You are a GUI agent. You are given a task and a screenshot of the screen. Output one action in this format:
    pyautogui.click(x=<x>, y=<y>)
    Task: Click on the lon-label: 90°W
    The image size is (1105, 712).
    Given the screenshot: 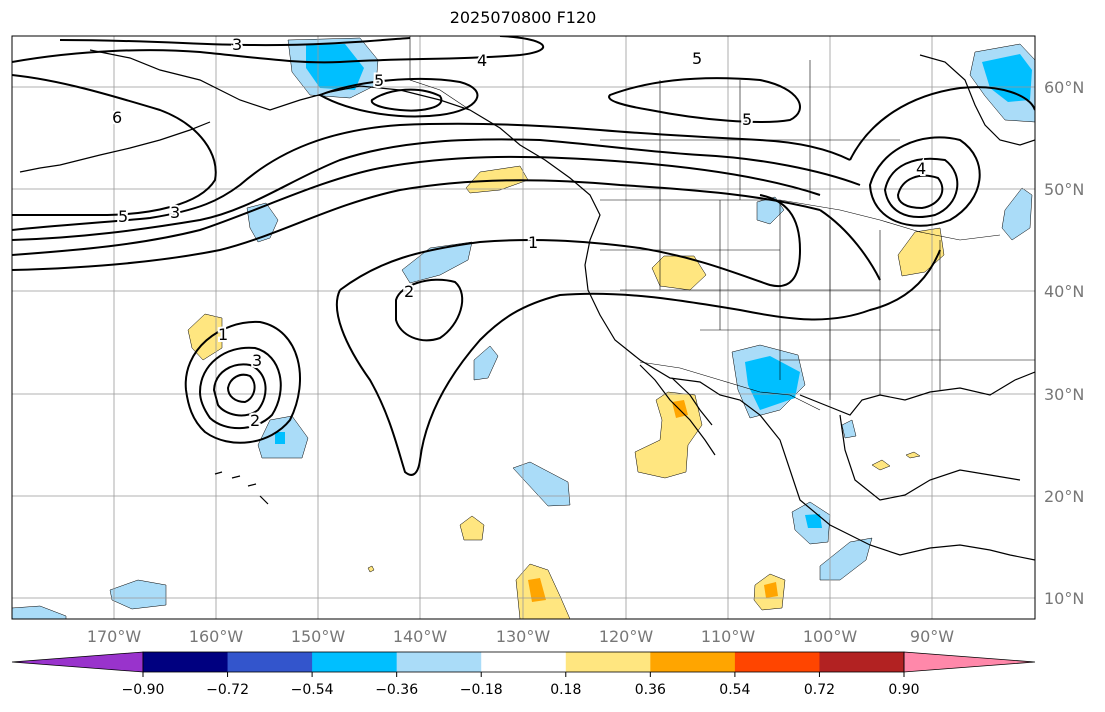 What is the action you would take?
    pyautogui.click(x=932, y=636)
    